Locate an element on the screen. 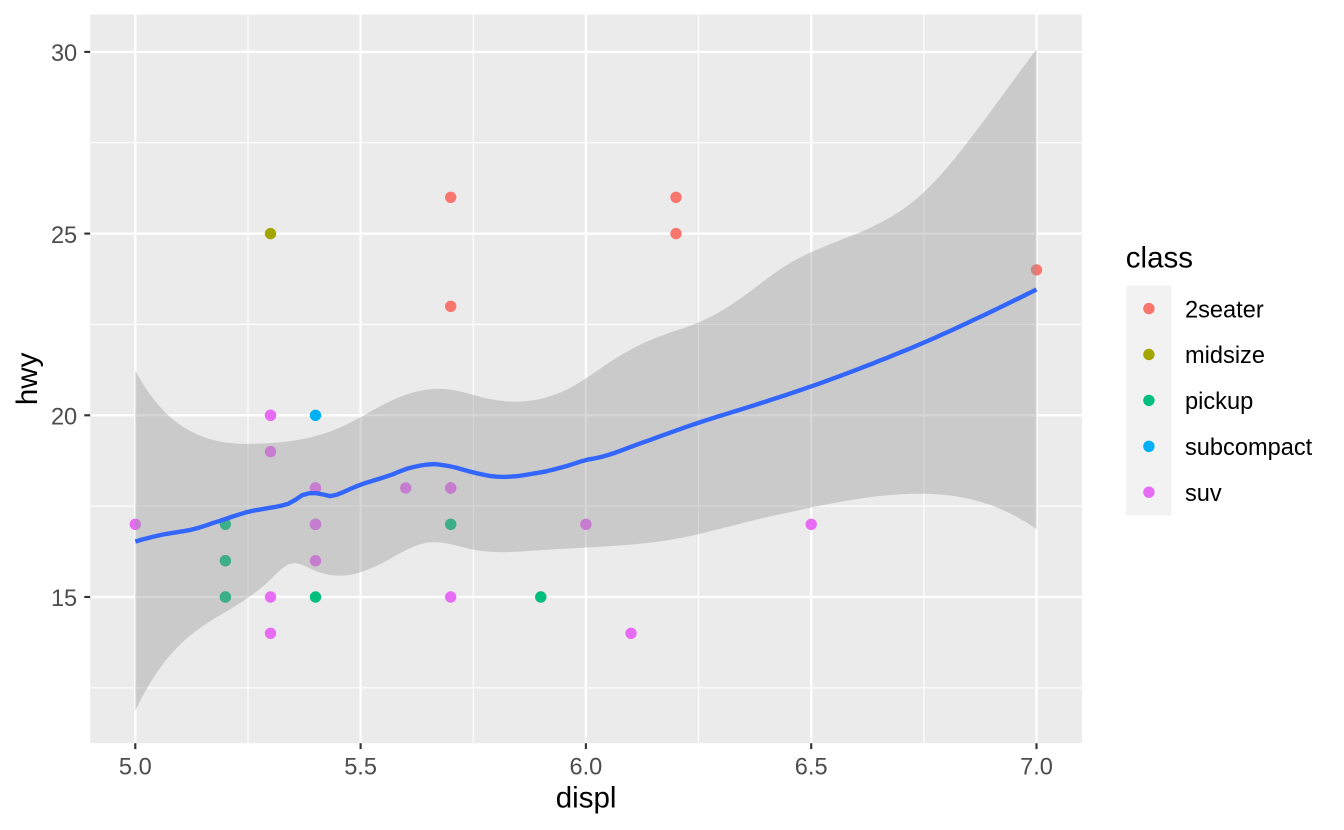 This screenshot has height=830, width=1344. svg-text: pickup is located at coordinates (1219, 402).